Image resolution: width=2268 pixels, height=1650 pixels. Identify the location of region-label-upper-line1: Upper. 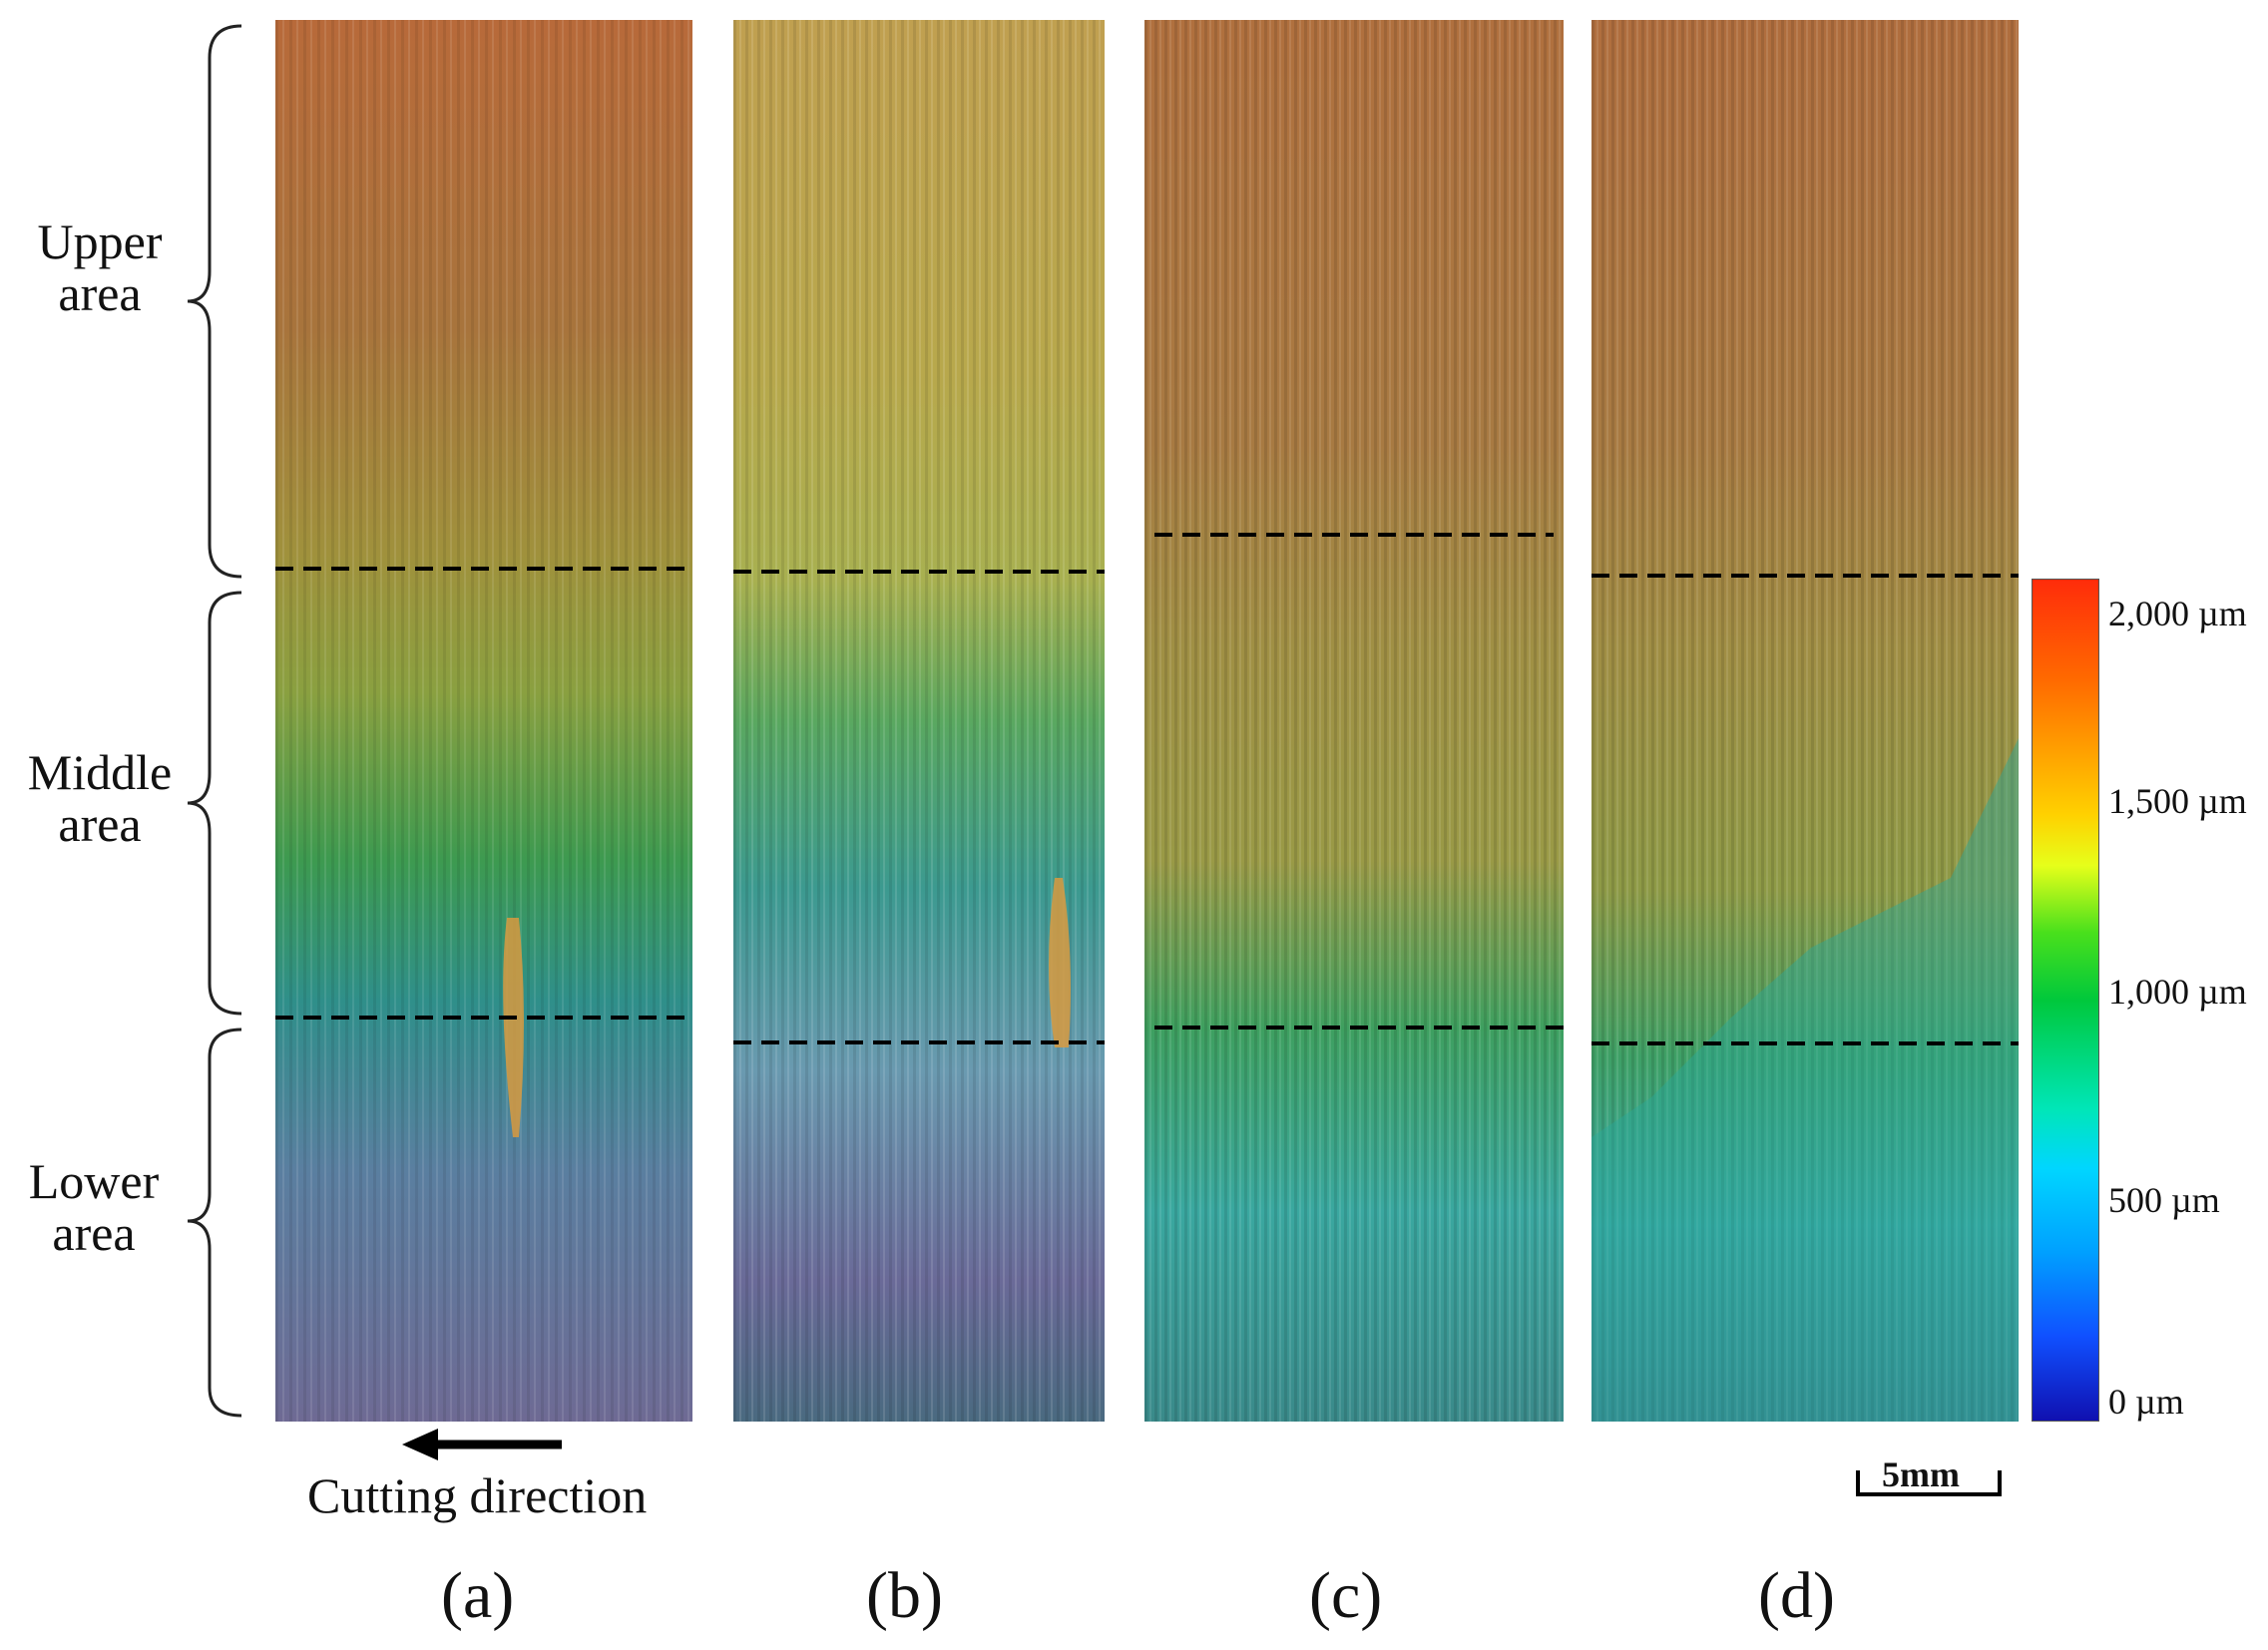
(100, 241).